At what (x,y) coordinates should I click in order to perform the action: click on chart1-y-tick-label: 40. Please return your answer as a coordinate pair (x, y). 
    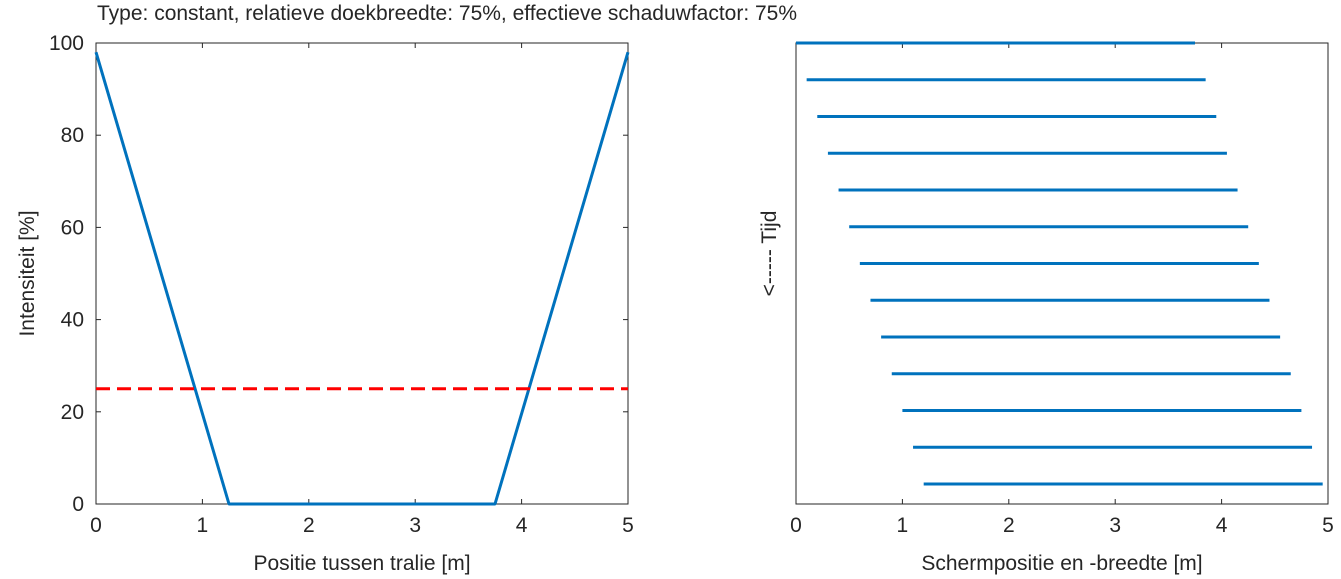
    Looking at the image, I should click on (72, 320).